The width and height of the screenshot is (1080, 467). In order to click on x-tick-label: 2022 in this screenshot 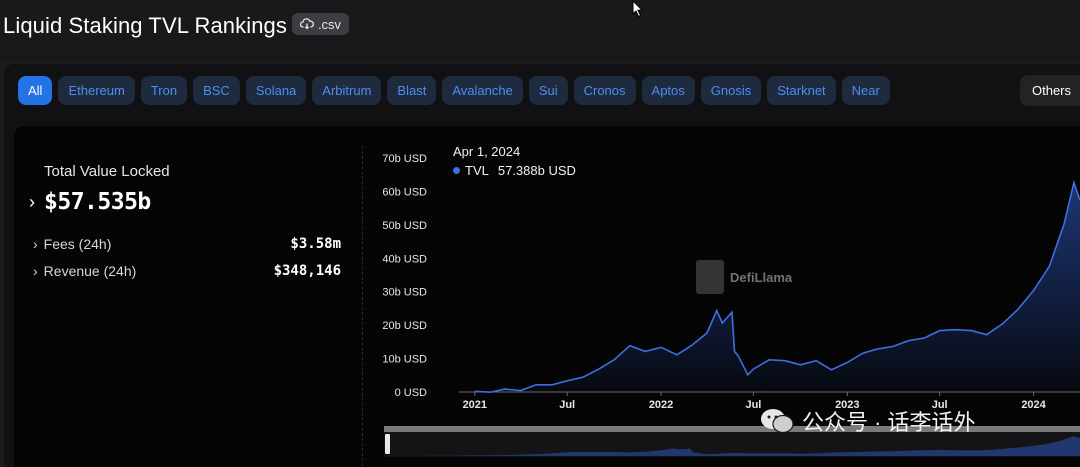, I will do `click(661, 405)`.